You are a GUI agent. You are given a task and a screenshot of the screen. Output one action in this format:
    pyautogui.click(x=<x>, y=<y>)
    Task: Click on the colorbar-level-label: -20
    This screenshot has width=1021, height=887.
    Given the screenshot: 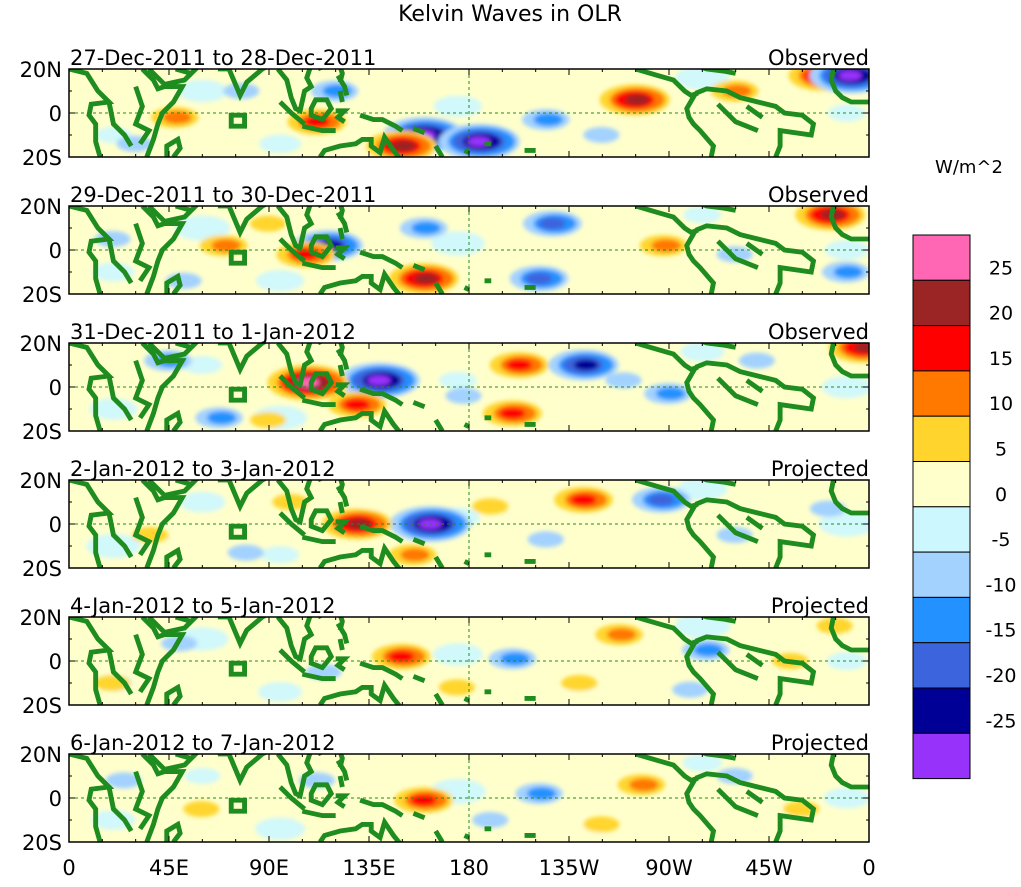 What is the action you would take?
    pyautogui.click(x=1000, y=676)
    